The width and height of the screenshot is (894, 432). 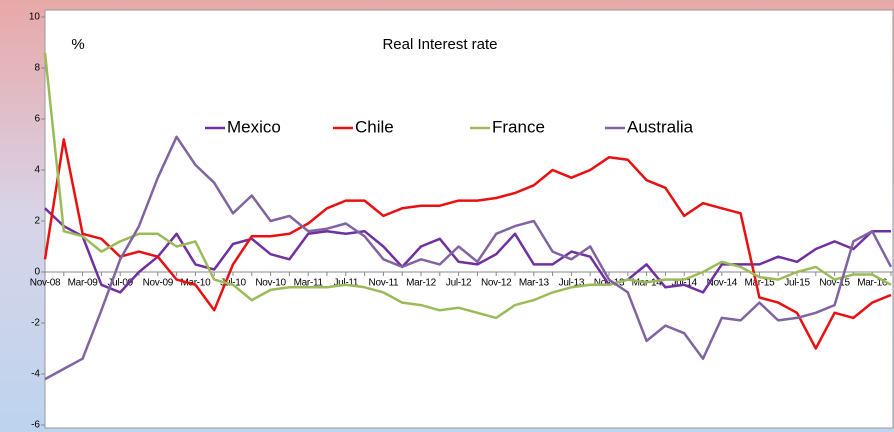 What do you see at coordinates (254, 126) in the screenshot?
I see `legend-label: Mexico` at bounding box center [254, 126].